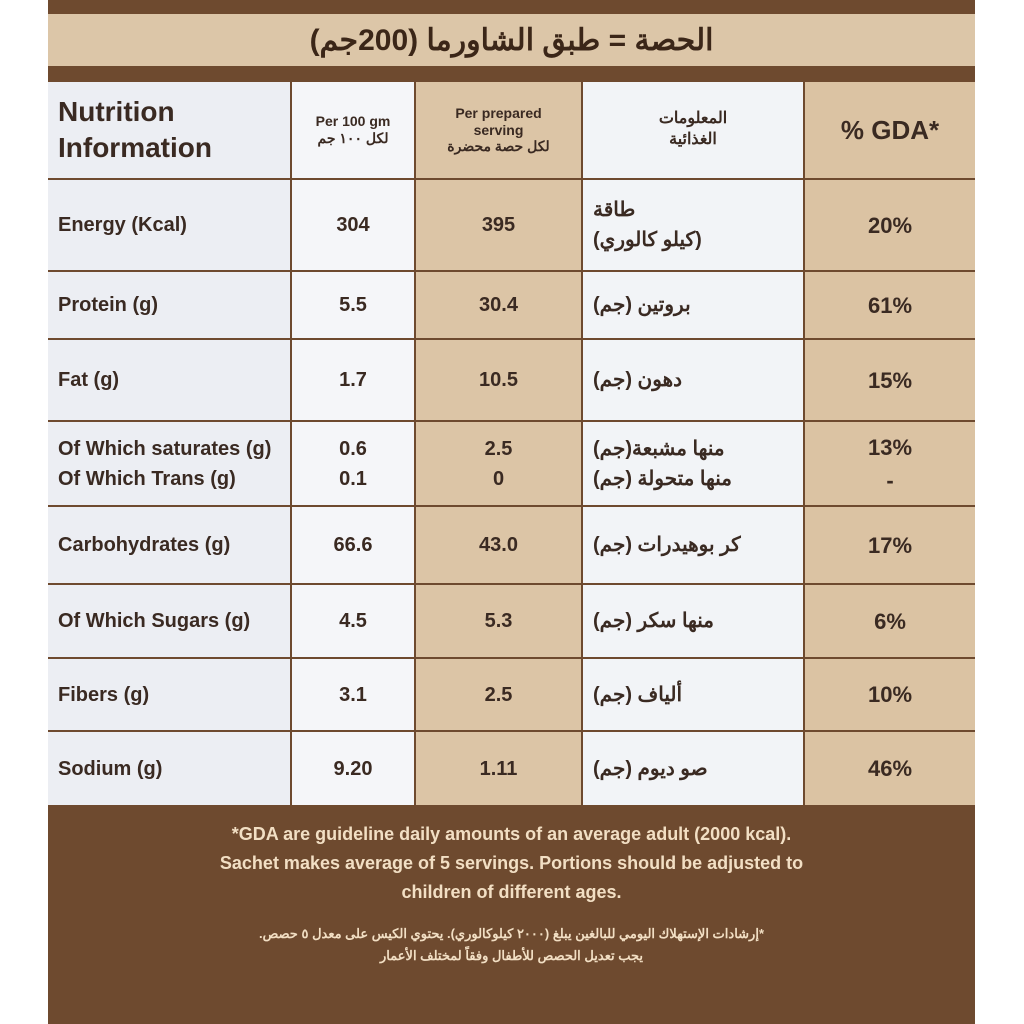 This screenshot has height=1024, width=1024. Describe the element at coordinates (693, 130) in the screenshot. I see `header-cell: المعلومات الغذائية` at that location.